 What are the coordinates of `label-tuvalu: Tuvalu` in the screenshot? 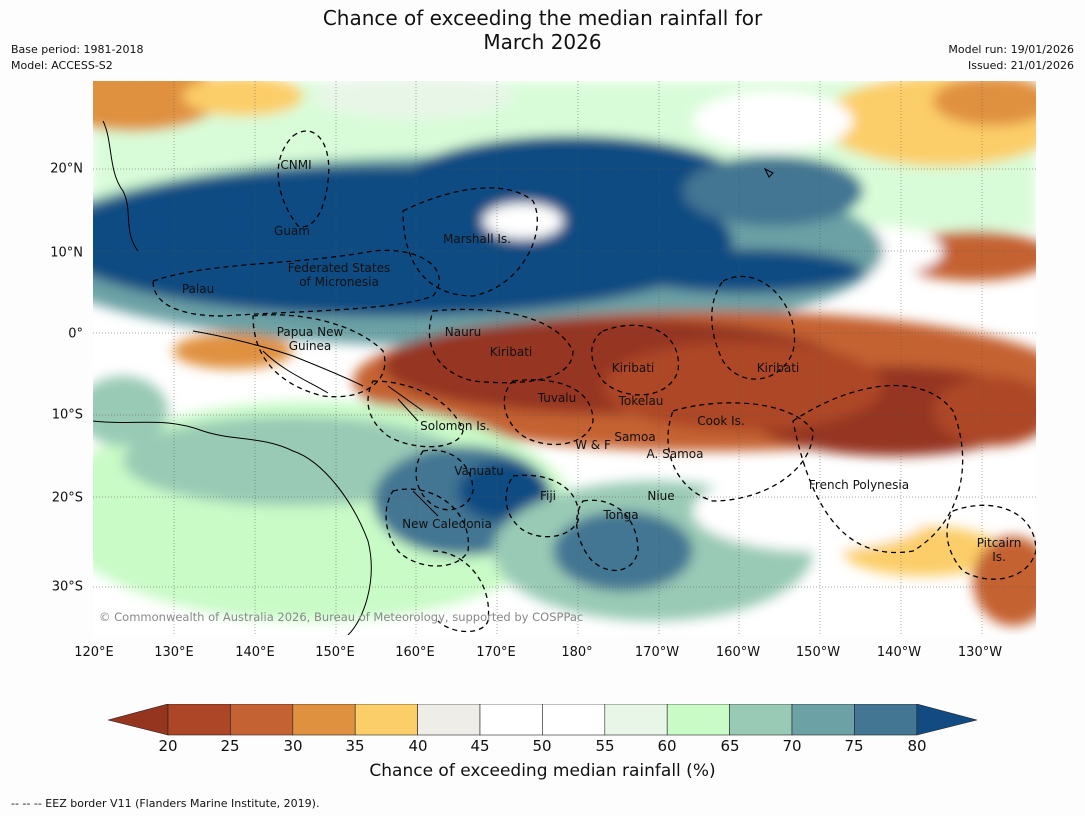 It's located at (557, 398).